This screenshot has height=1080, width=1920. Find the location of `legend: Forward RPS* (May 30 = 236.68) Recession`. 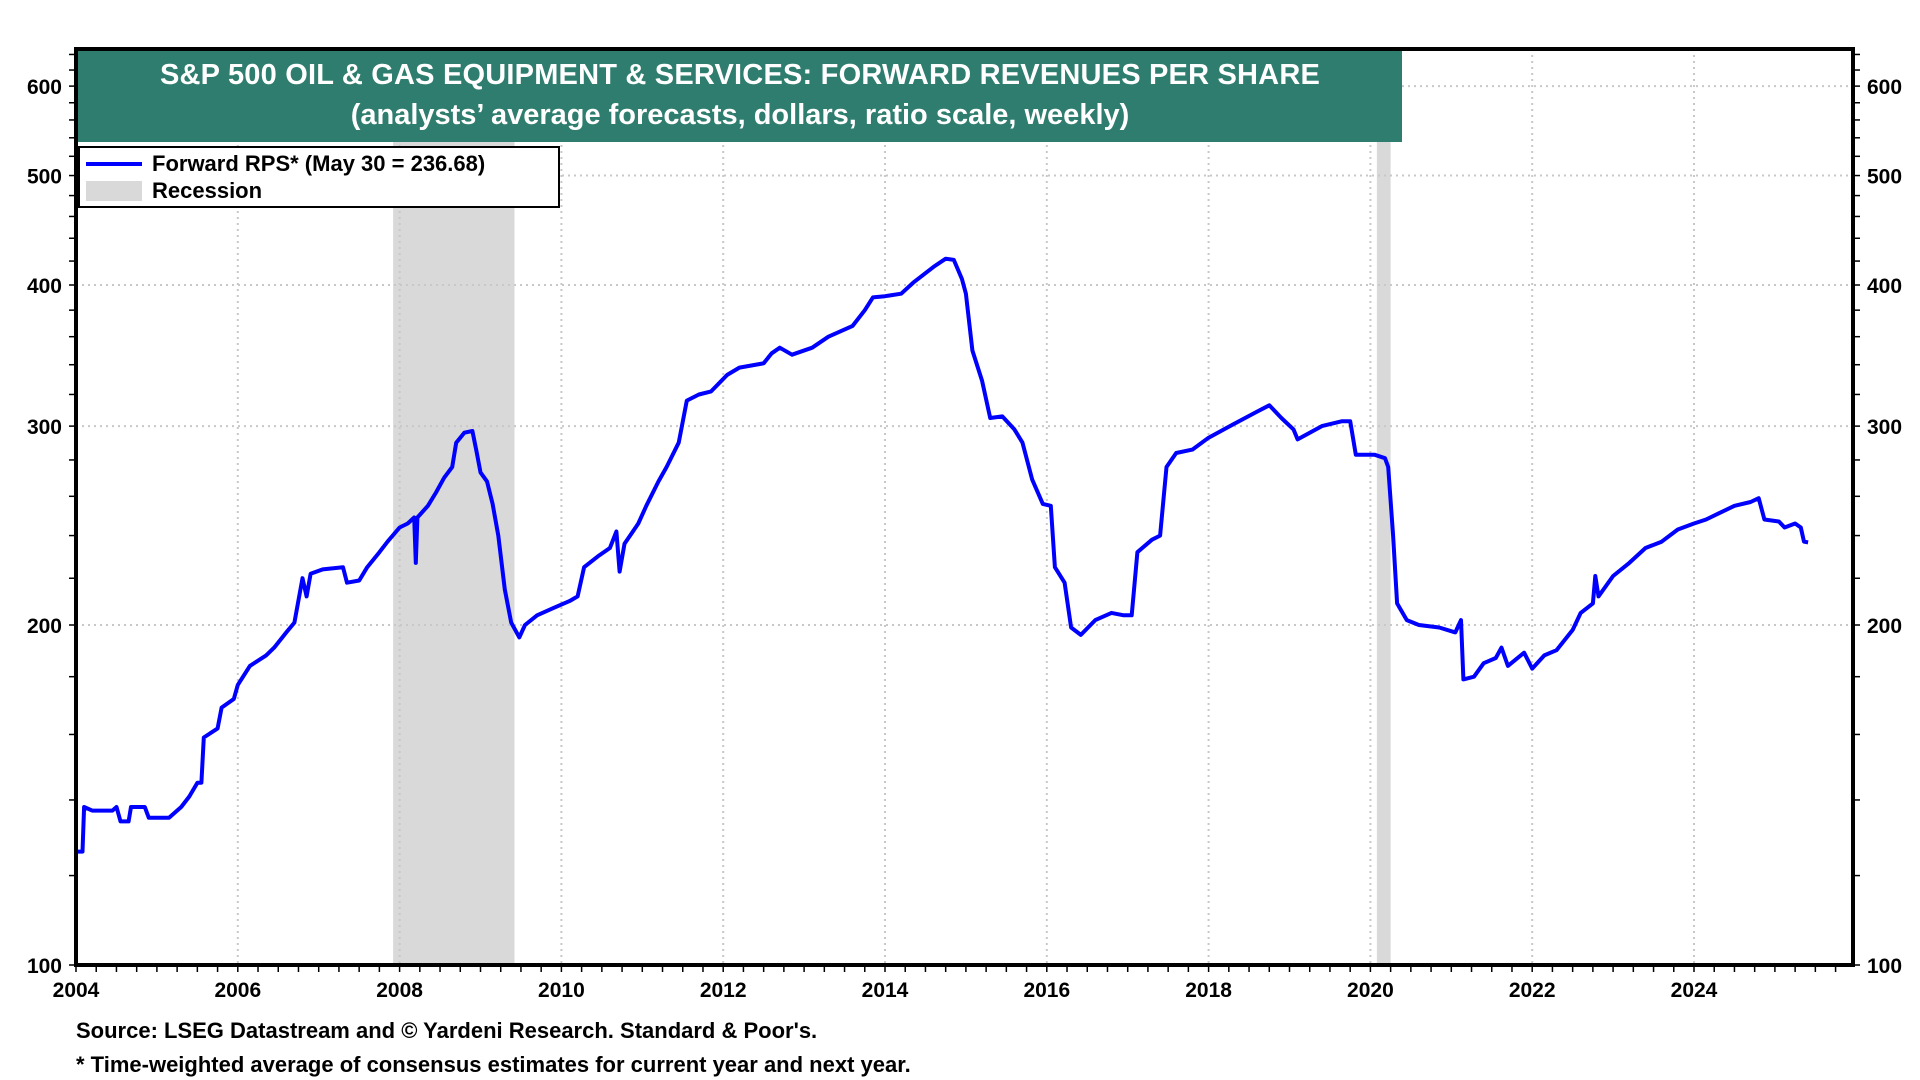

legend: Forward RPS* (May 30 = 236.68) Recession is located at coordinates (319, 177).